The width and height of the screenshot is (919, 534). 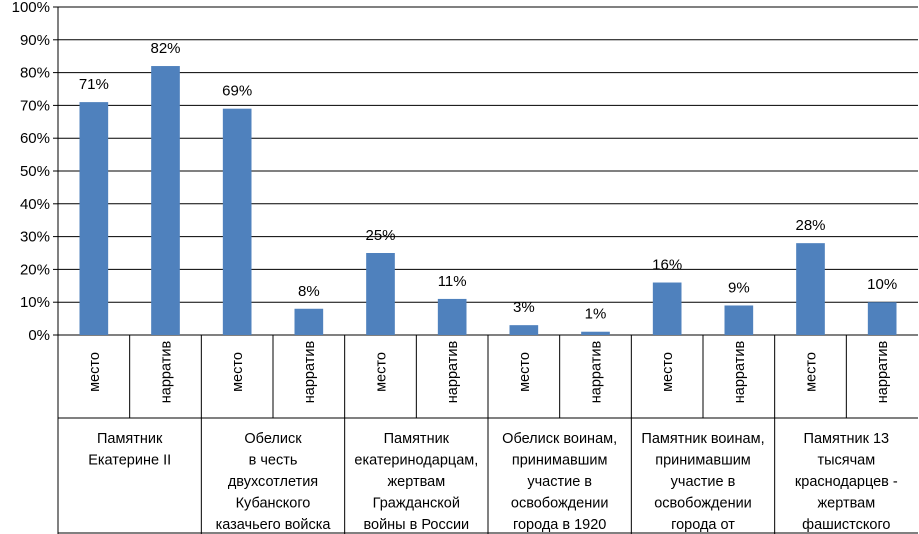 I want to click on group-label-line: Екатерине II, so click(x=129, y=461).